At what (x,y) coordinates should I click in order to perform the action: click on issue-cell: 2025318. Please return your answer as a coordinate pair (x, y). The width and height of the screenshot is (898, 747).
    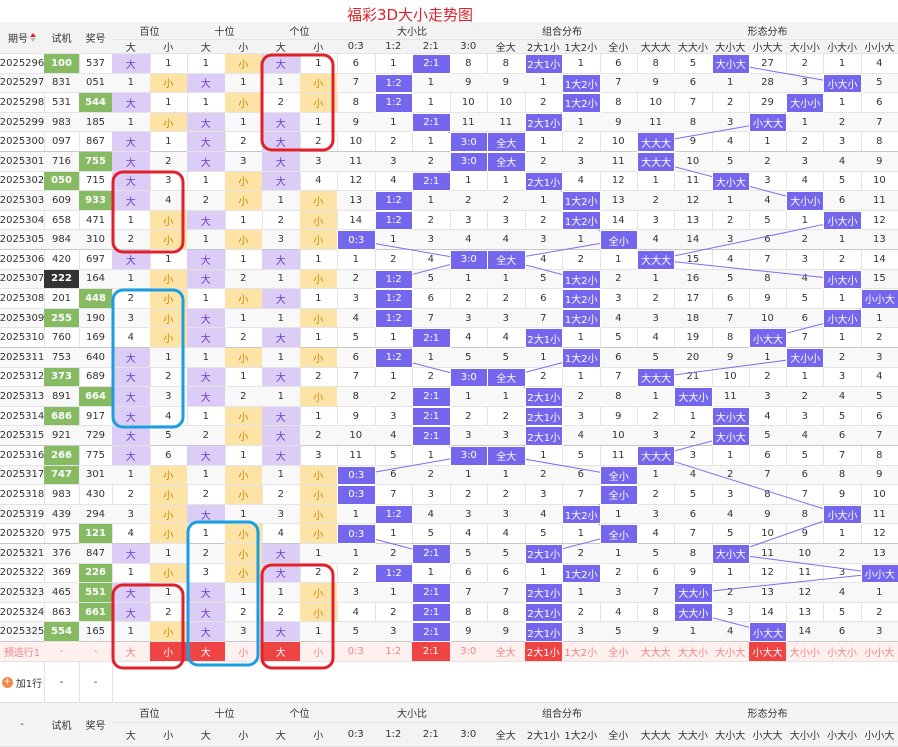
    Looking at the image, I should click on (22, 495).